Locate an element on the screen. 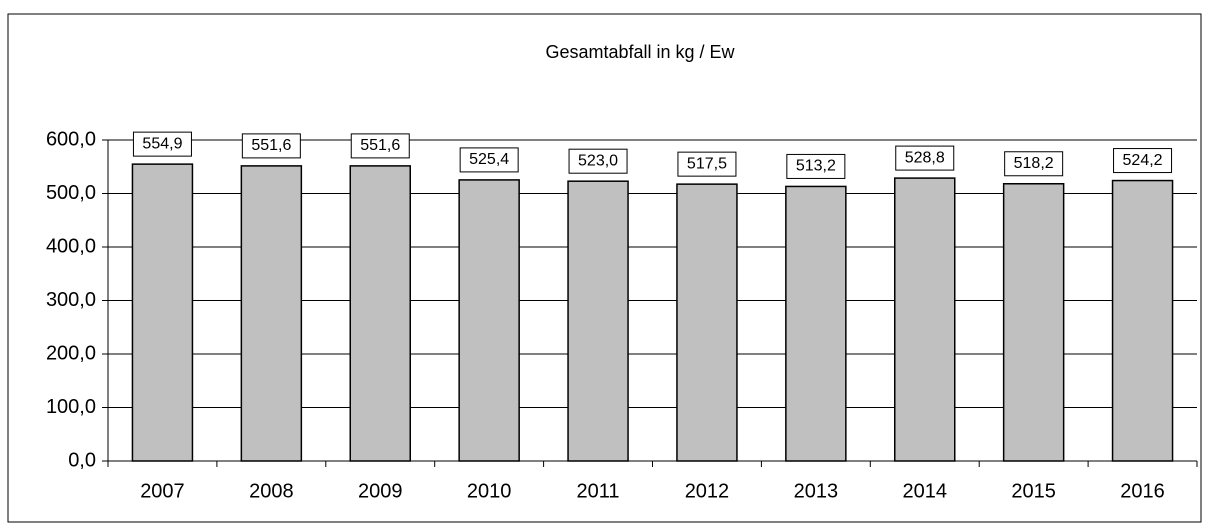  value-label: 518,2 is located at coordinates (1034, 163).